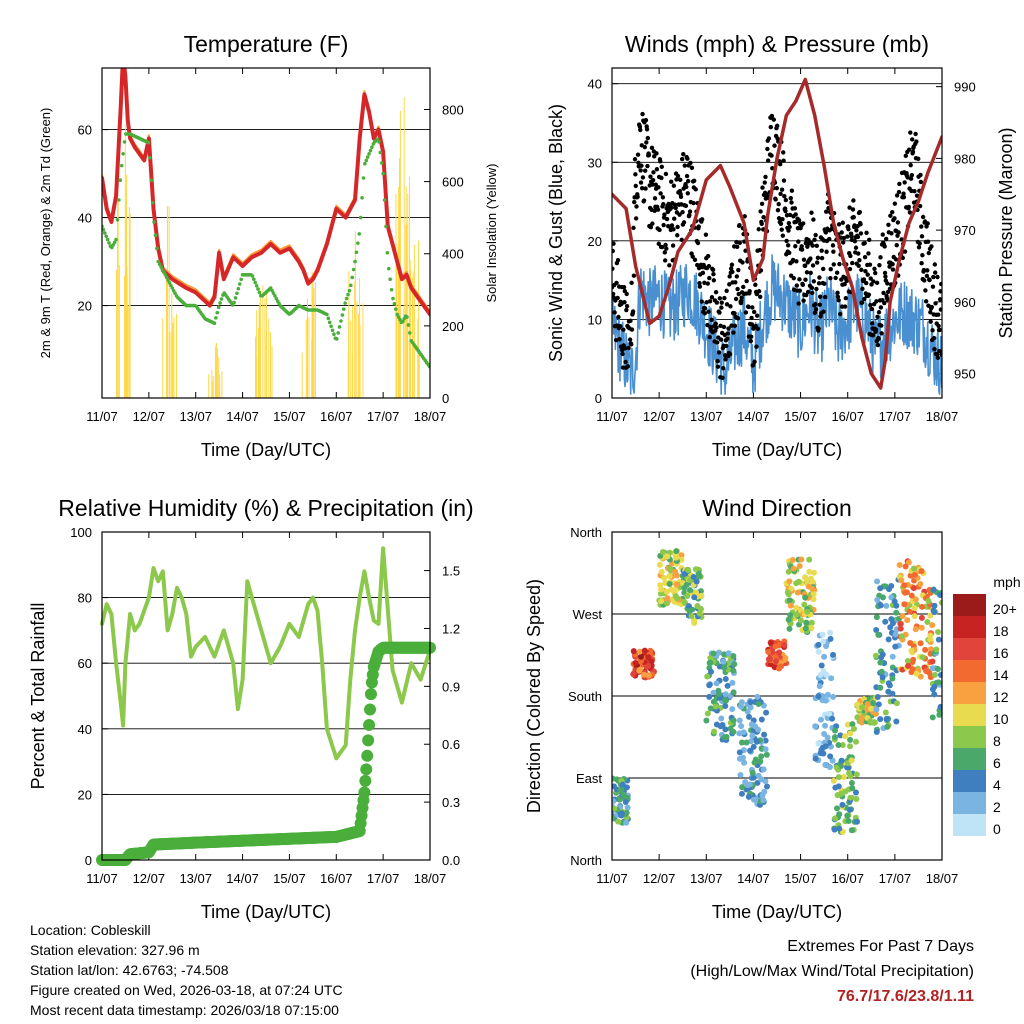  Describe the element at coordinates (847, 878) in the screenshot. I see `x-tick-label: 16/07` at that location.